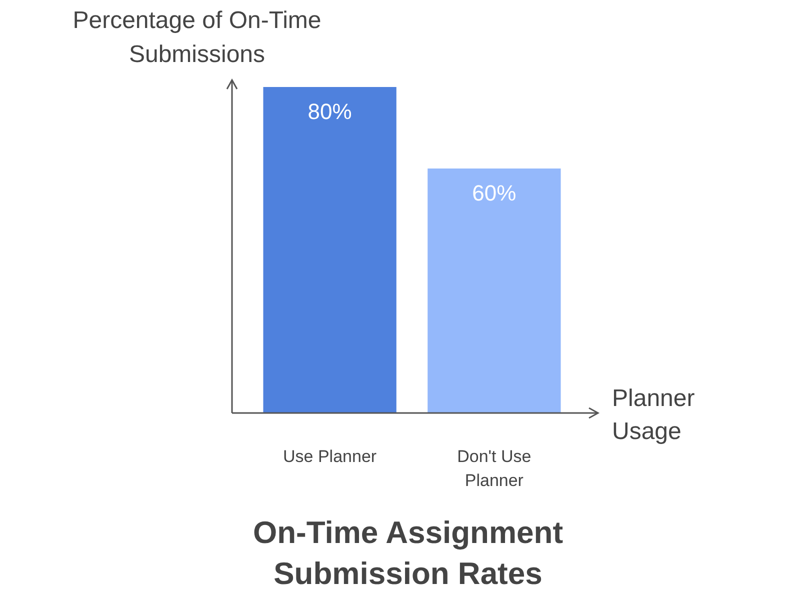 The width and height of the screenshot is (800, 600). Describe the element at coordinates (494, 468) in the screenshot. I see `x-tick-label: Don't Use Planner` at that location.